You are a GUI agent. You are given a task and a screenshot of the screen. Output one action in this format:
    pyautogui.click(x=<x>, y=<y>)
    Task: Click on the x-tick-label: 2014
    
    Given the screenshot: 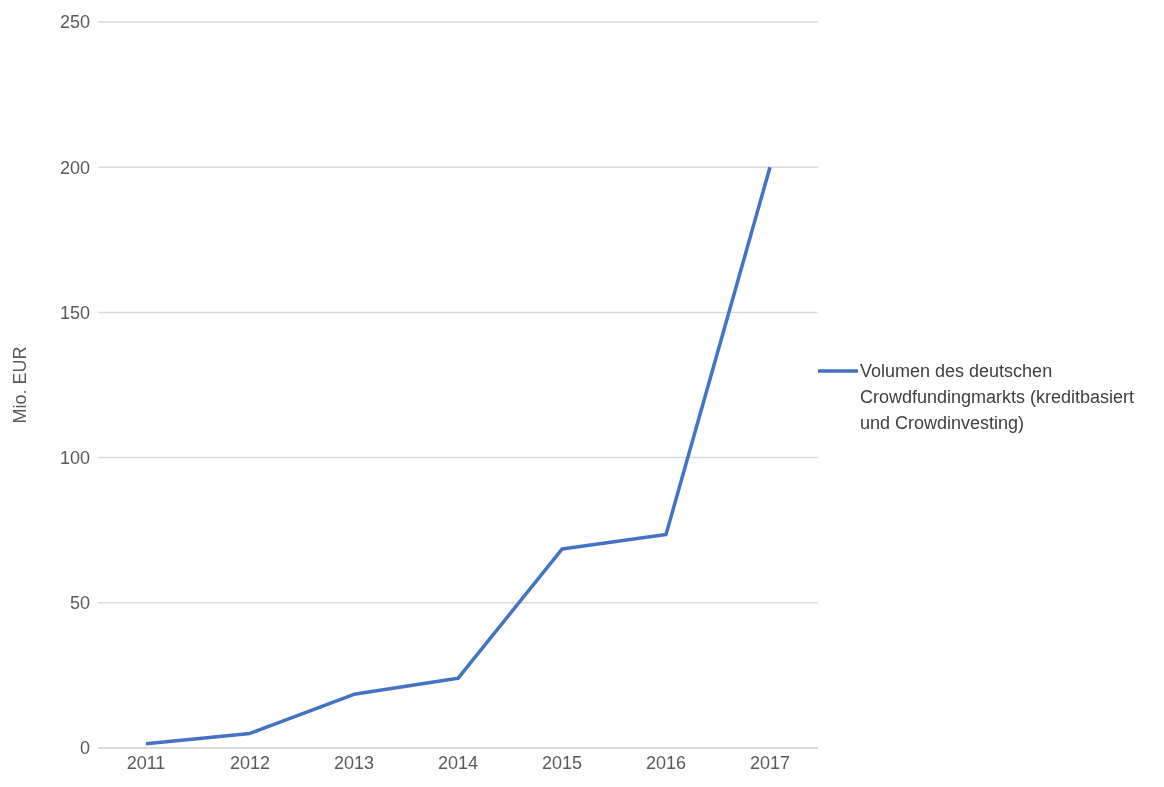 What is the action you would take?
    pyautogui.click(x=458, y=762)
    